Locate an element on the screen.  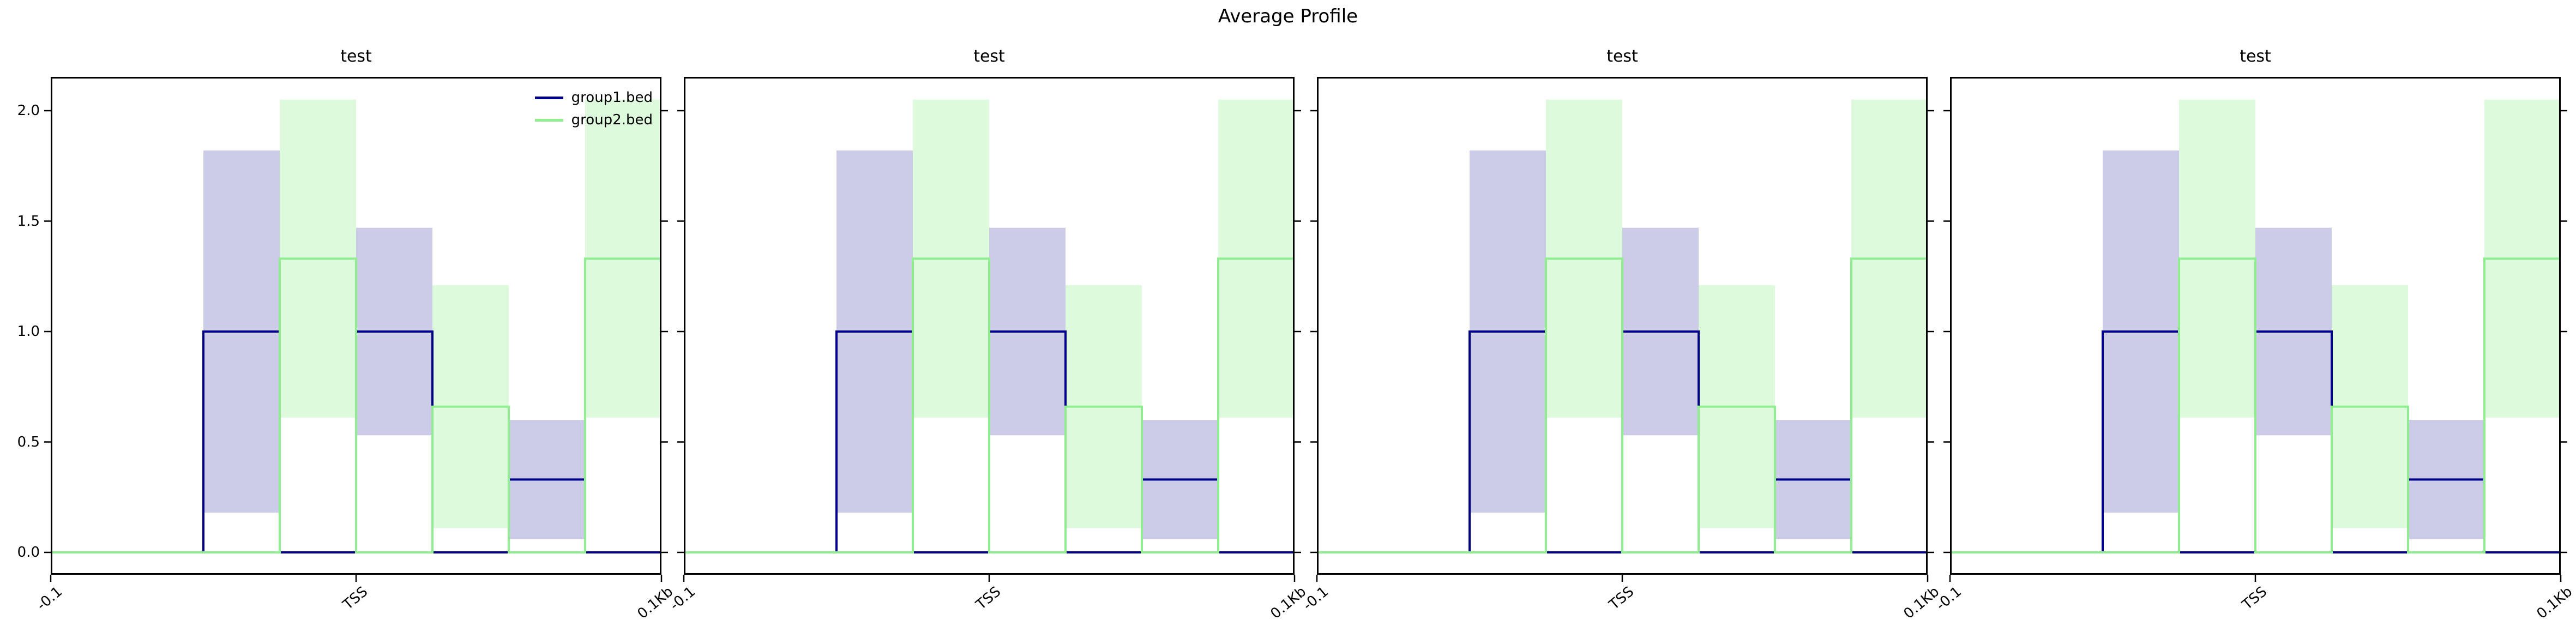
y-tick-label: 0.5 is located at coordinates (28, 442).